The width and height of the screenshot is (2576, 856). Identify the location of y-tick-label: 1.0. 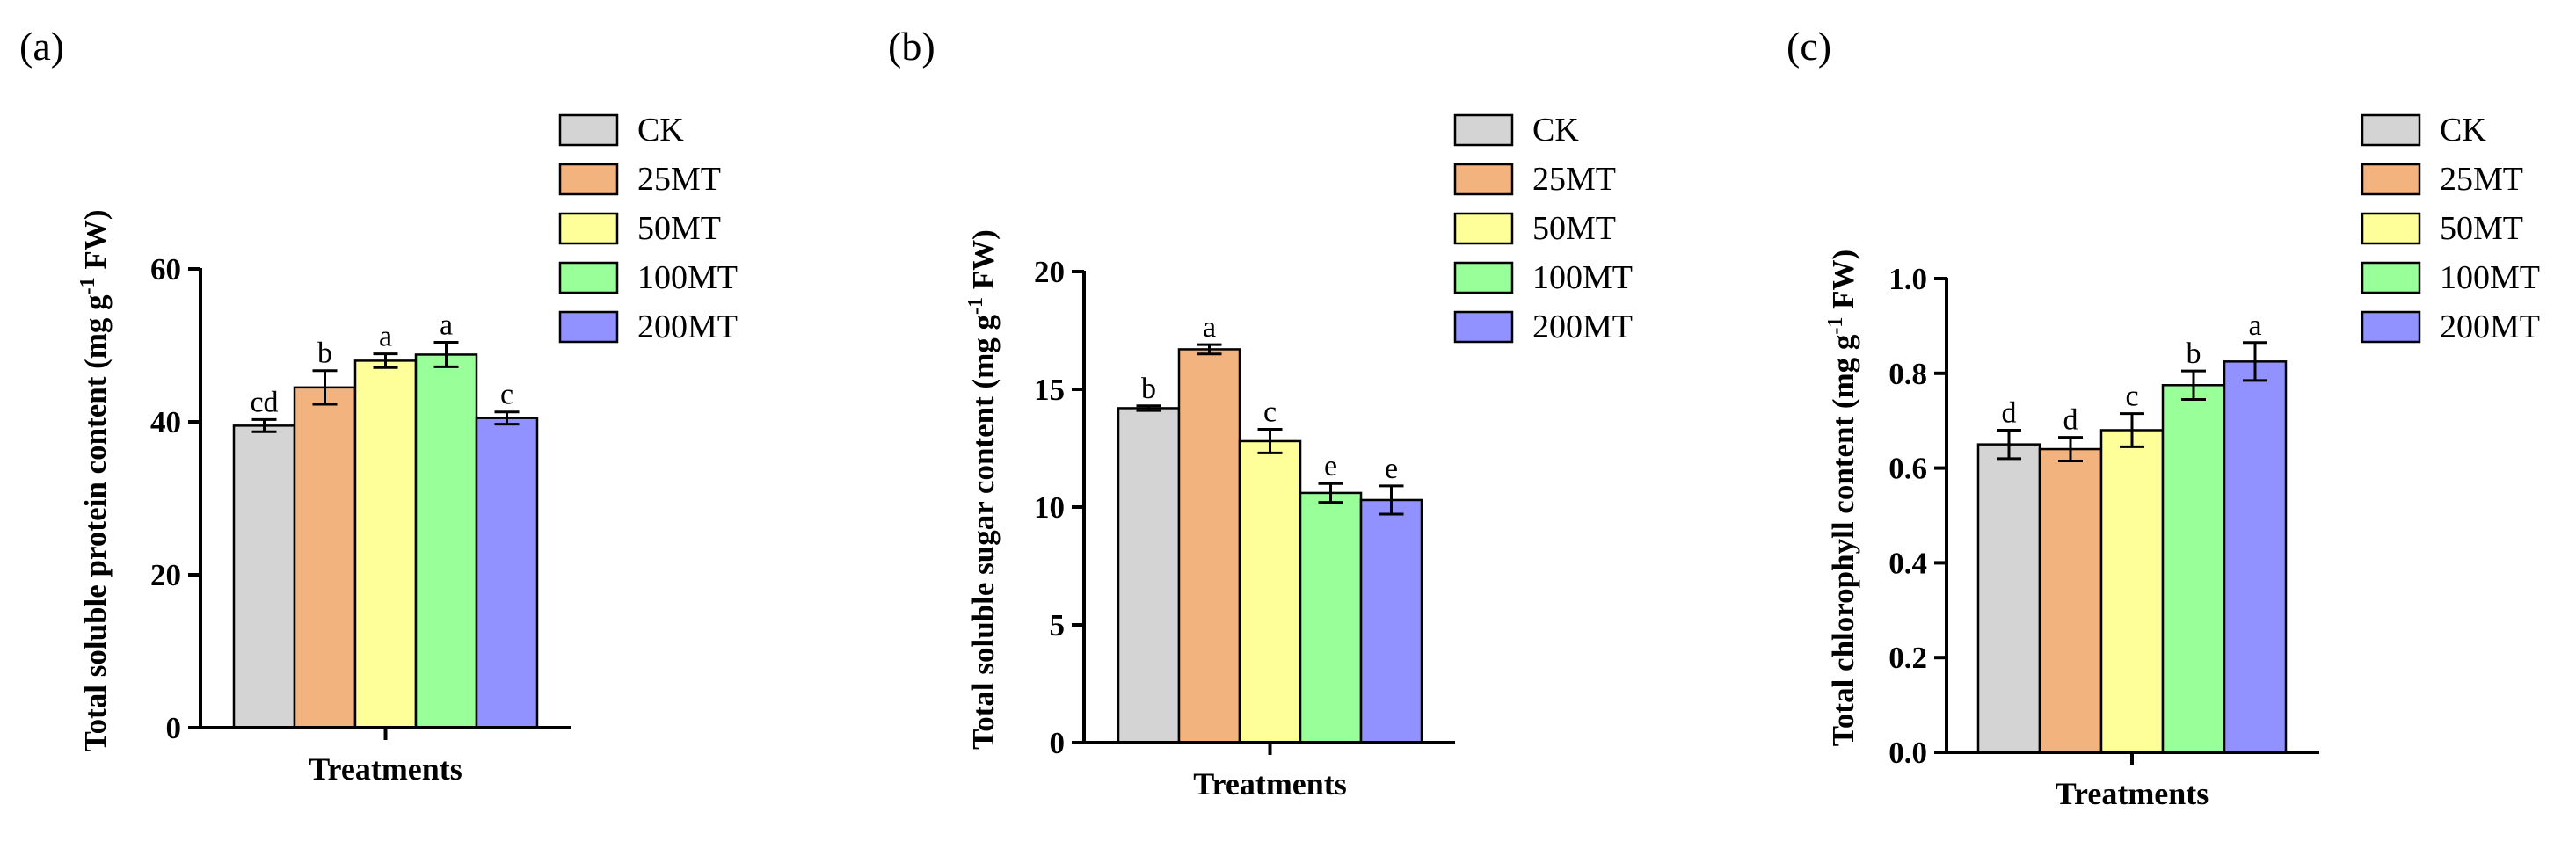
(1907, 279).